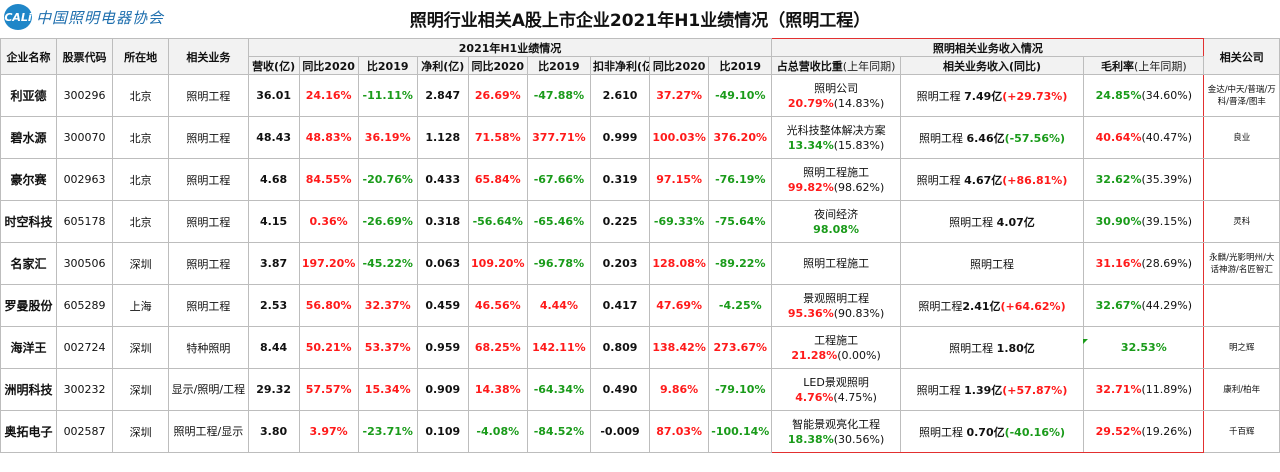  Describe the element at coordinates (836, 382) in the screenshot. I see `share-business-name: LED景观照明` at that location.